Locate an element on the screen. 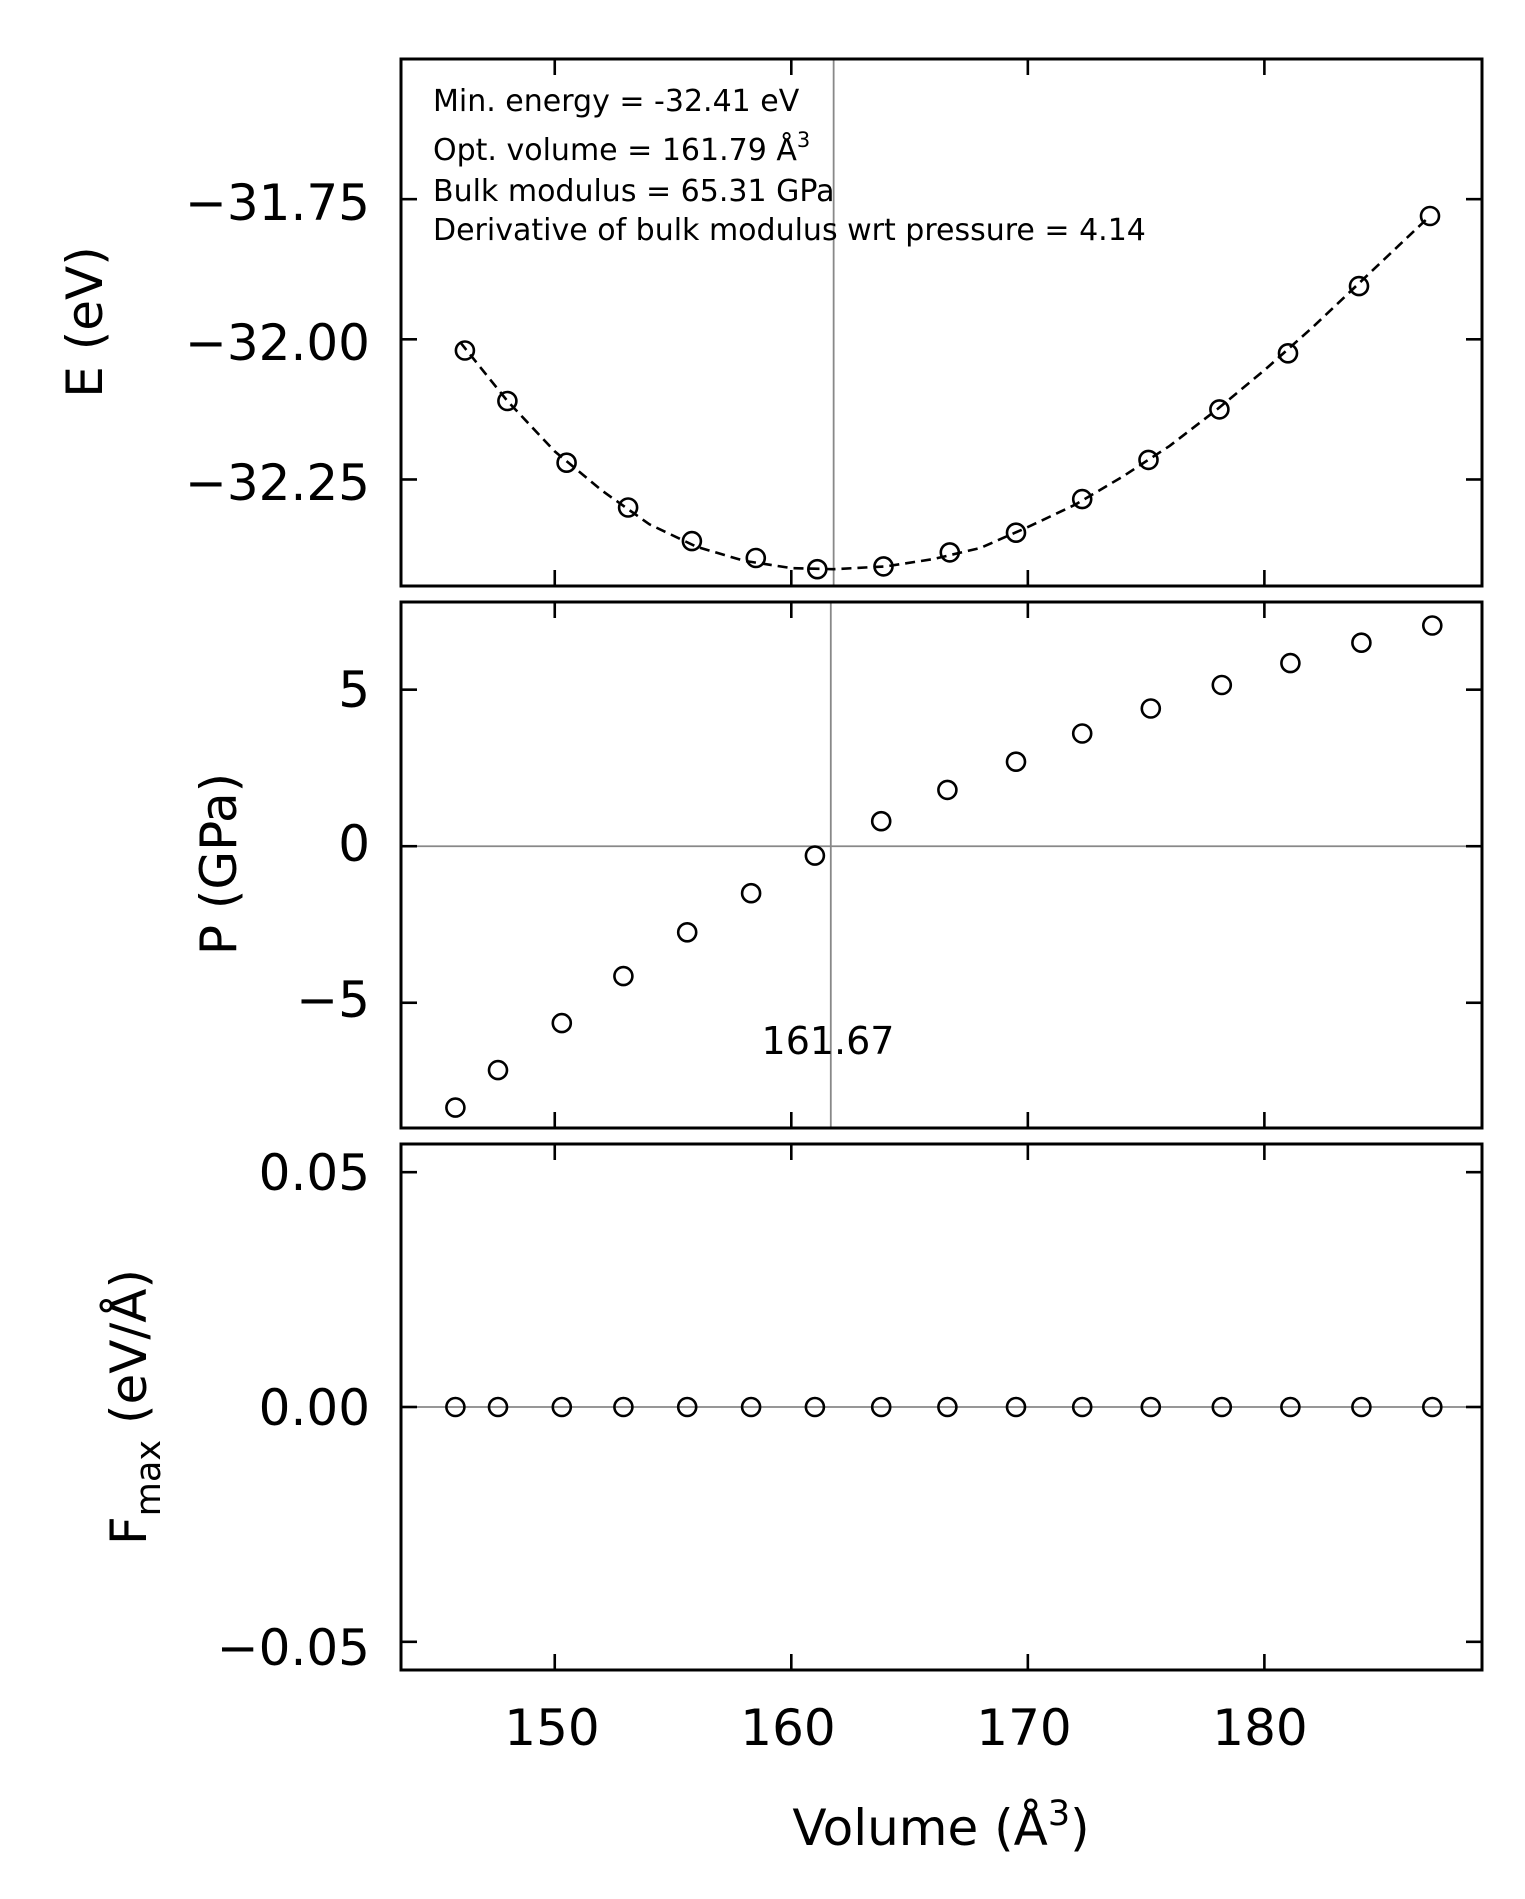 The image size is (1525, 1899). xtick-label: 150 is located at coordinates (551, 1728).